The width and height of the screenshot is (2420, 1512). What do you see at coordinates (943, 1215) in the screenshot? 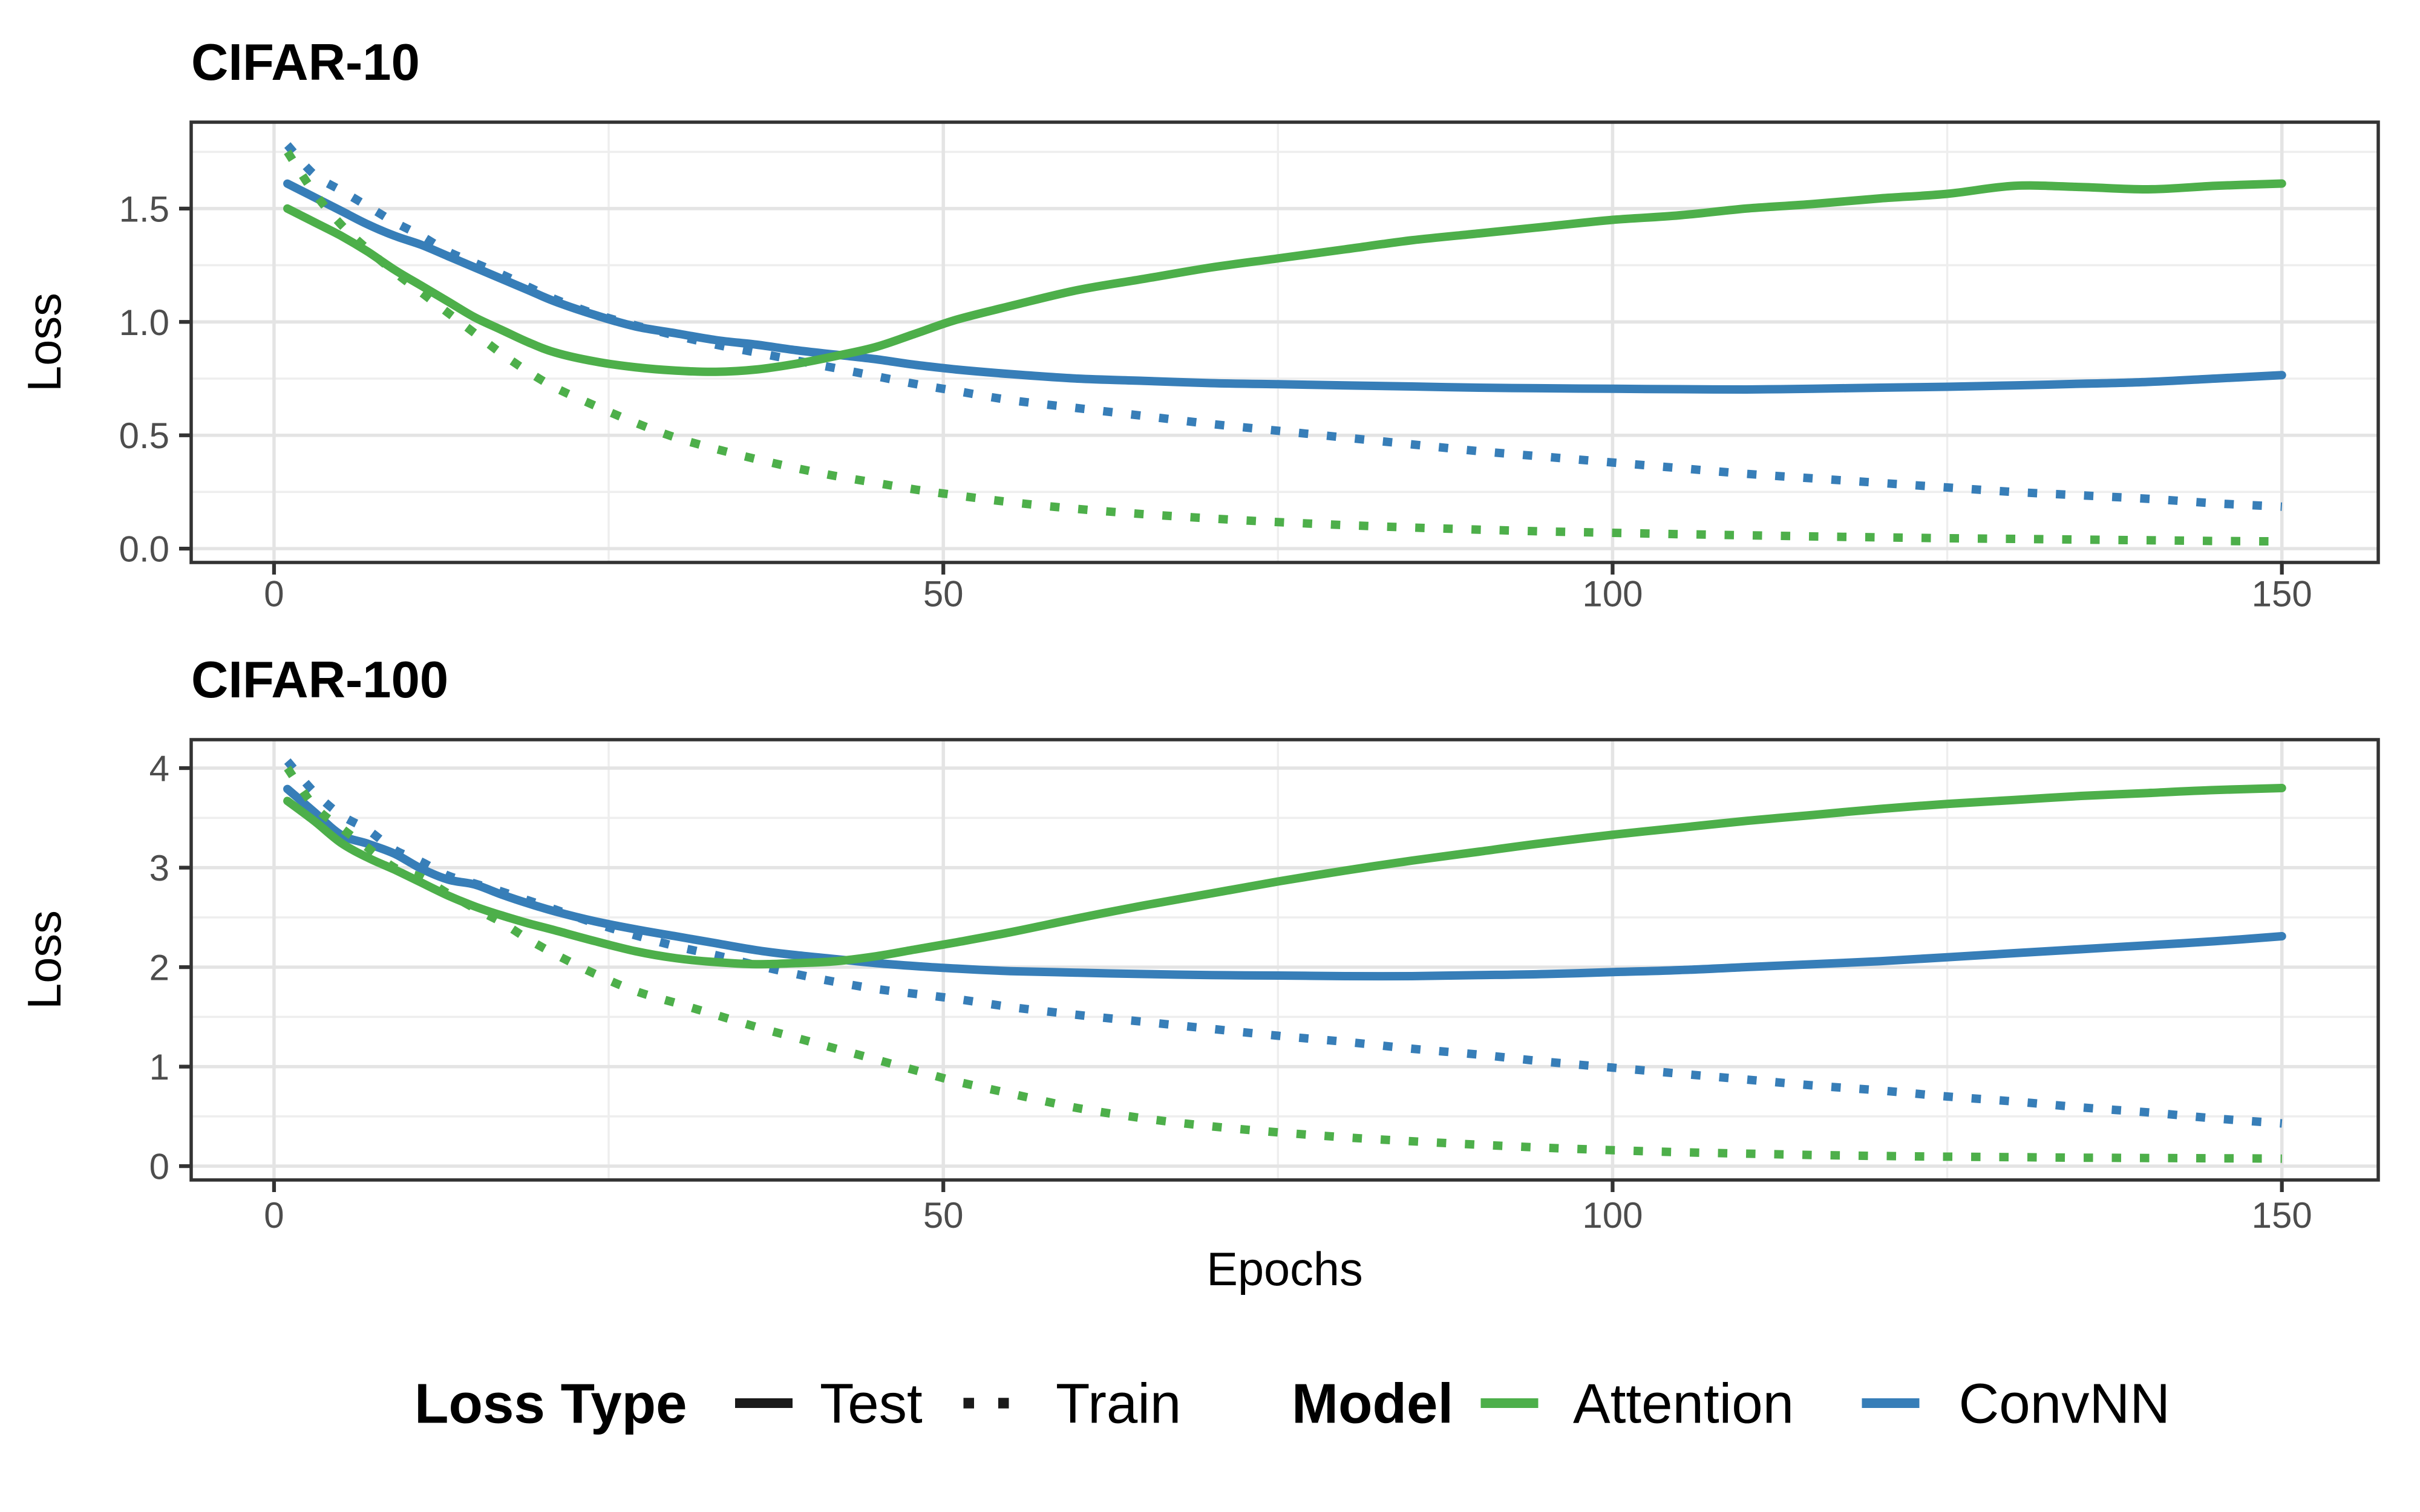
I see `x-tick-label-cifar-100-50: 50` at bounding box center [943, 1215].